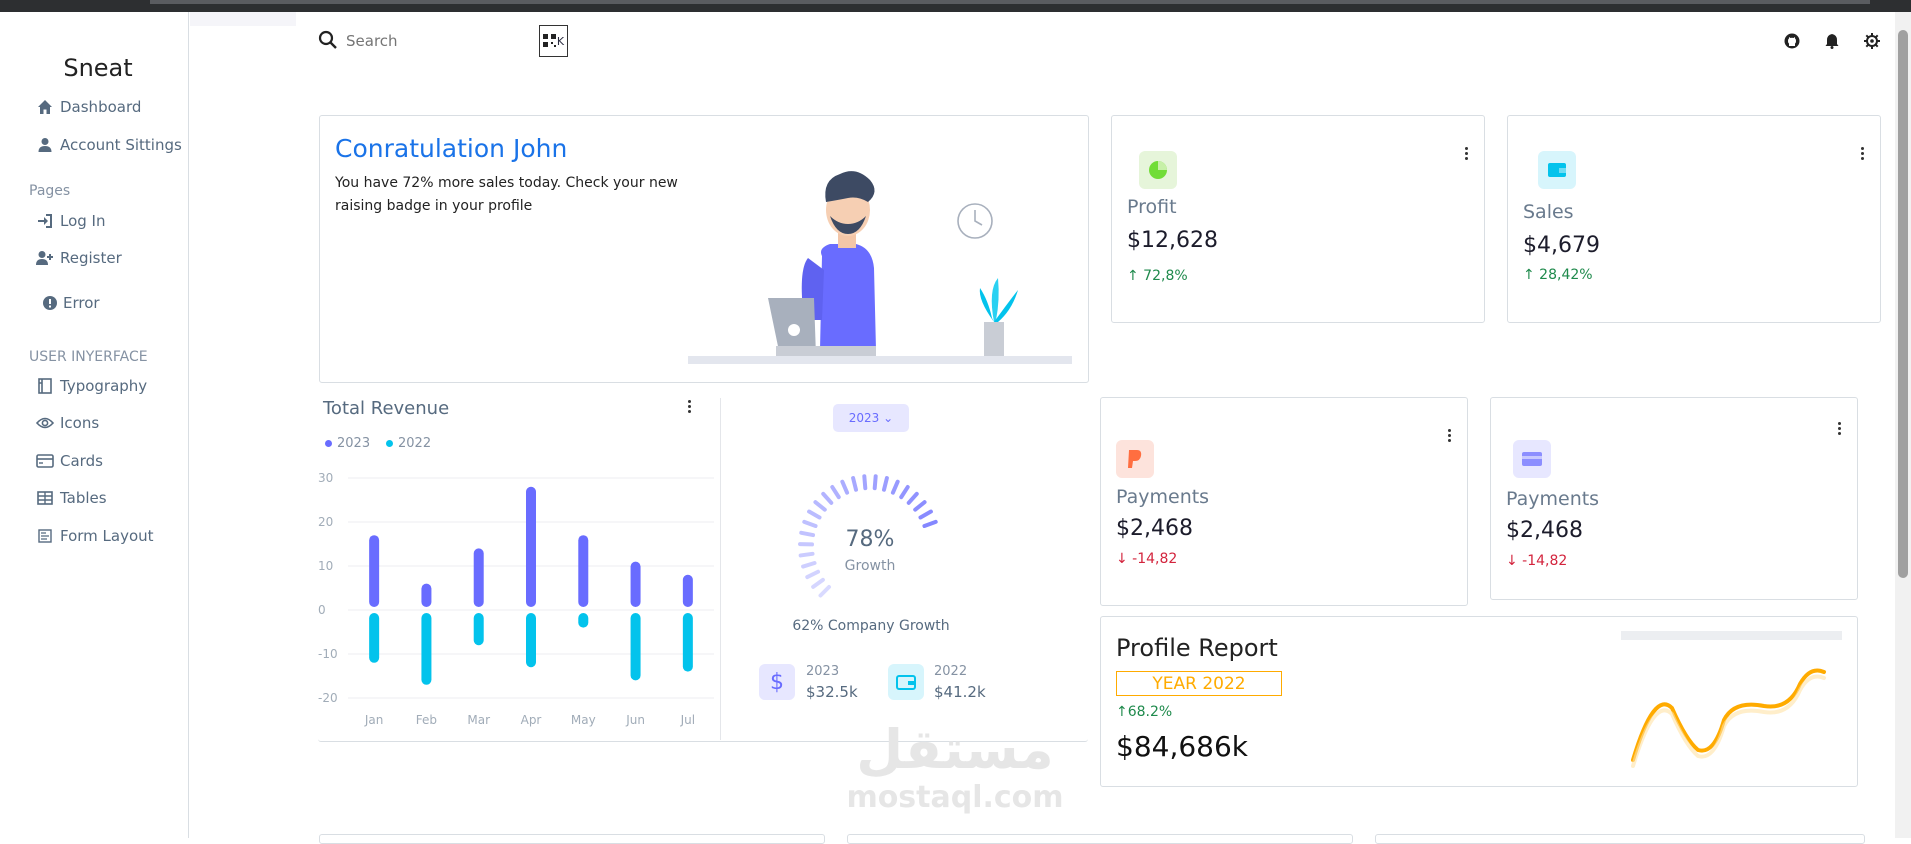  What do you see at coordinates (45, 221) in the screenshot?
I see `login-icon` at bounding box center [45, 221].